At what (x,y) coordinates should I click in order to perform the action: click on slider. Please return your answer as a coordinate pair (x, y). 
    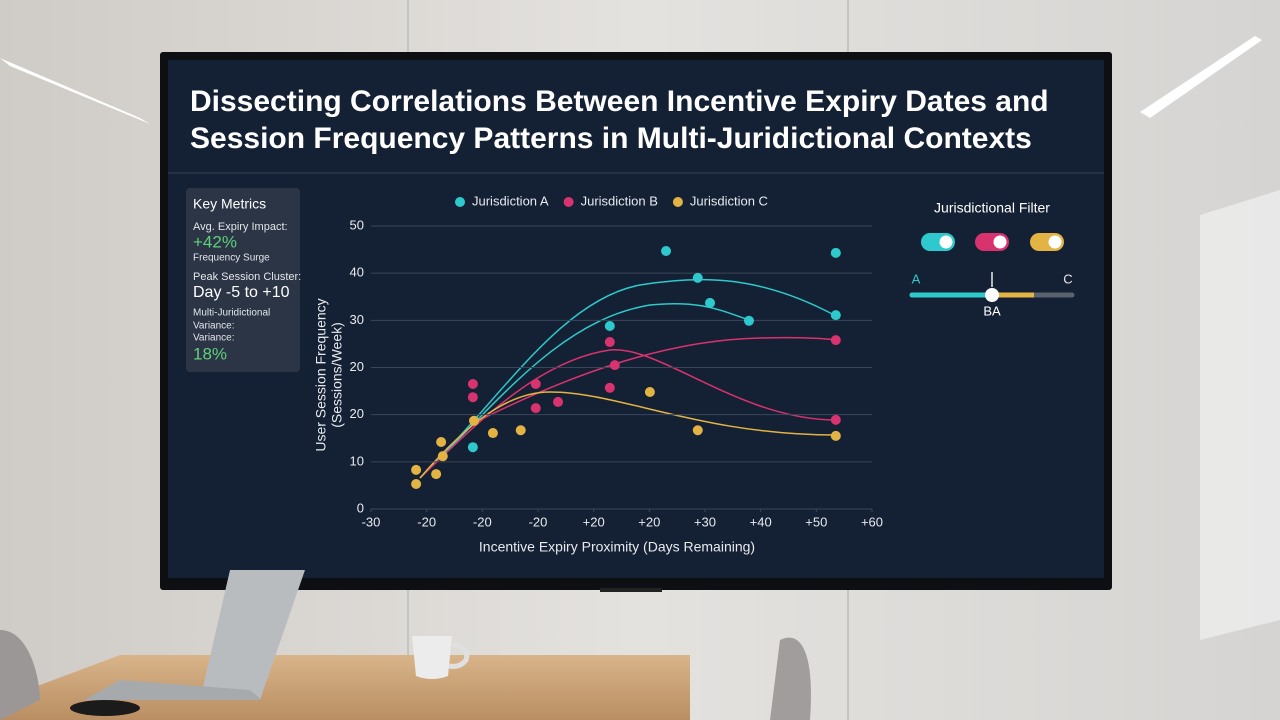
    Looking at the image, I should click on (992, 295).